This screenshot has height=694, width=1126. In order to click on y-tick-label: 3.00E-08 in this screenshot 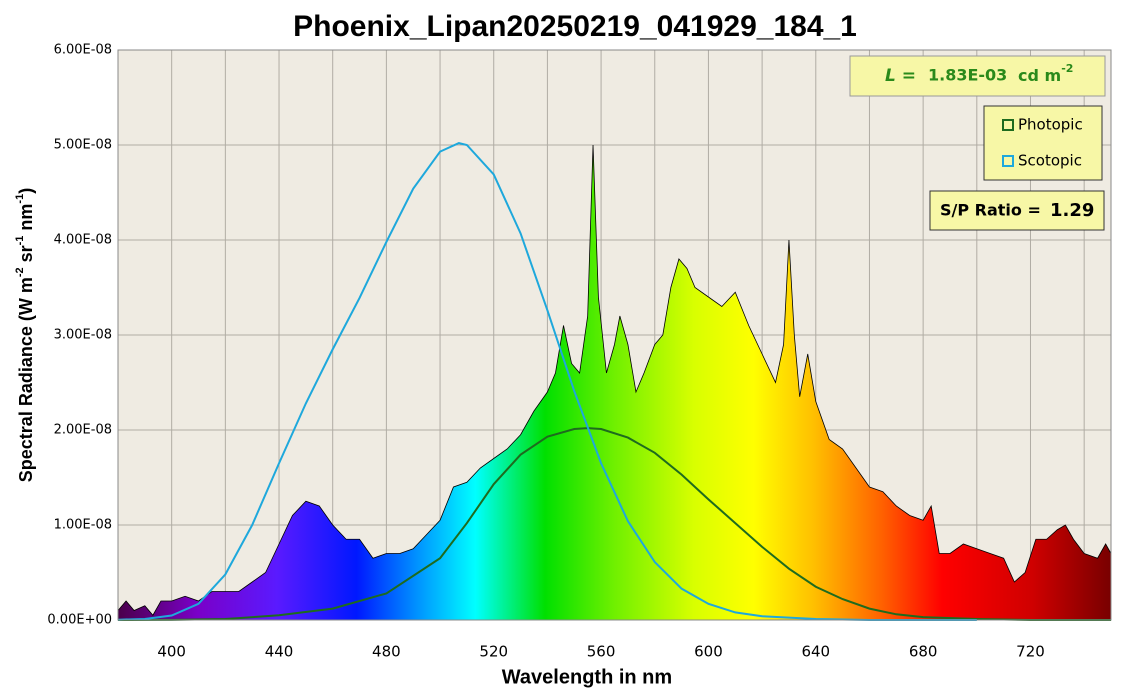, I will do `click(83, 335)`.